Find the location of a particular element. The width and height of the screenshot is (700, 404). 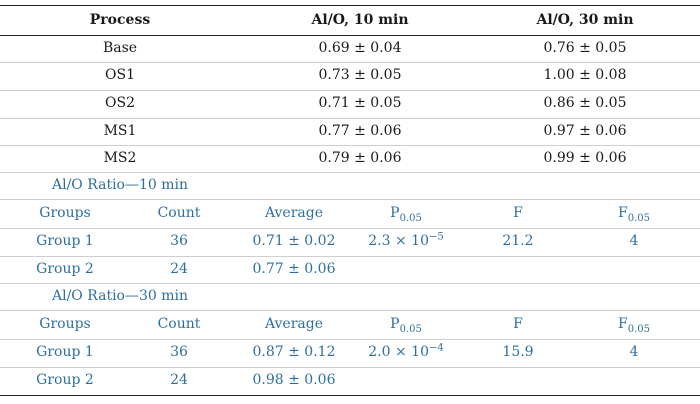

section-title: Al/O Ratio—10 min is located at coordinates (120, 185).